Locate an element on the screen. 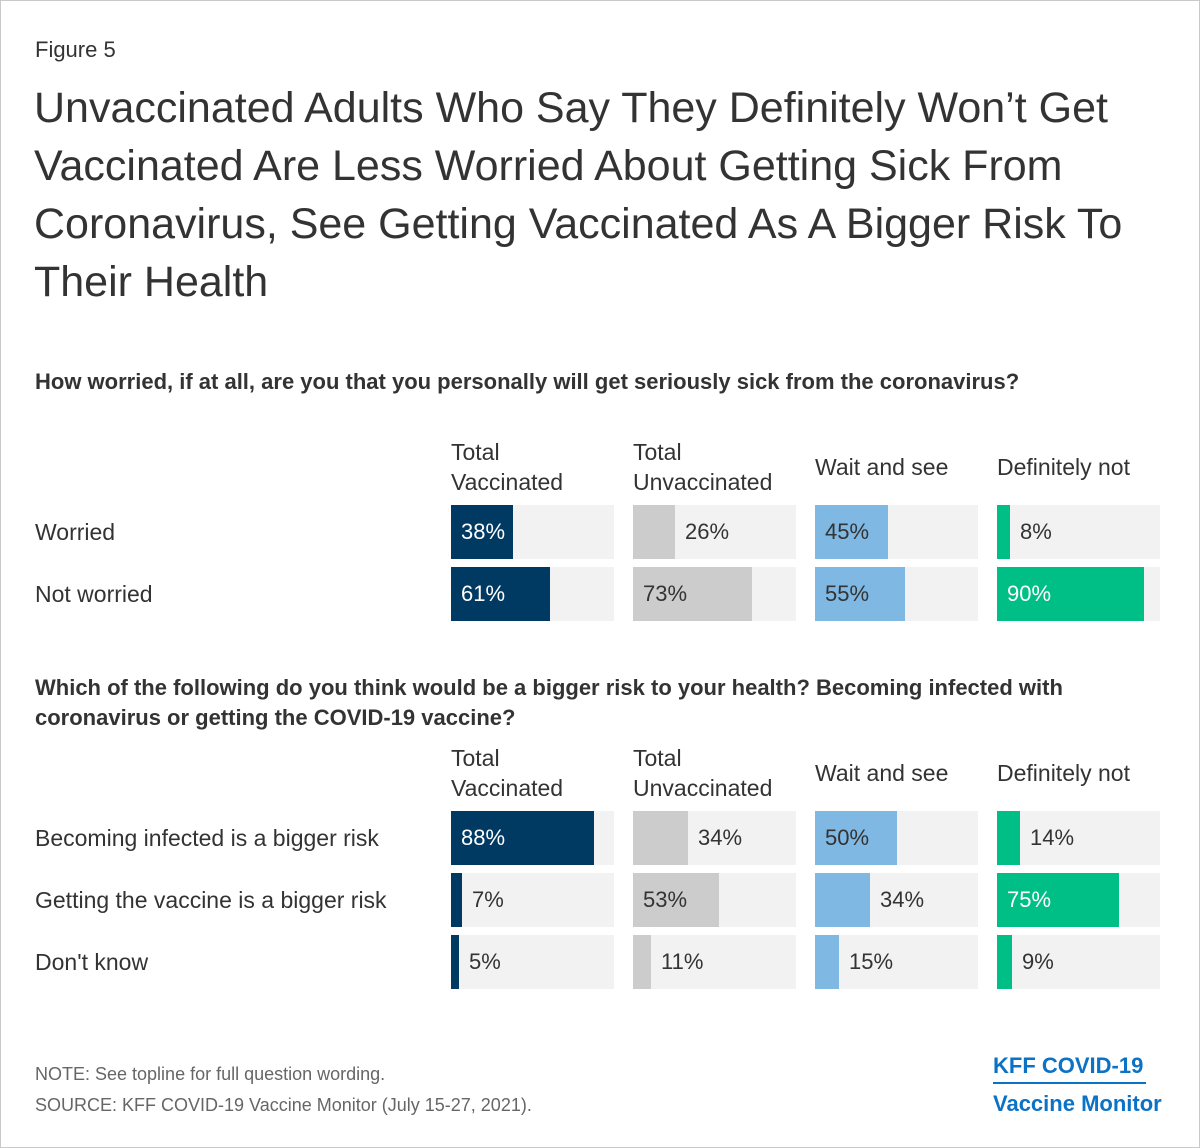 The height and width of the screenshot is (1148, 1200). data-label: 53% is located at coordinates (665, 899).